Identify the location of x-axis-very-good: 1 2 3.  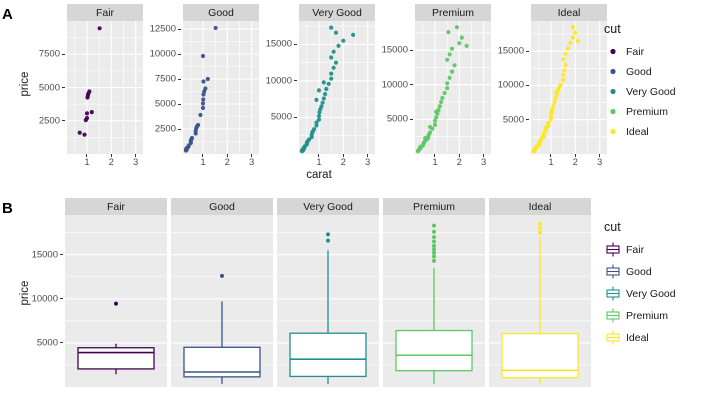
(337, 161).